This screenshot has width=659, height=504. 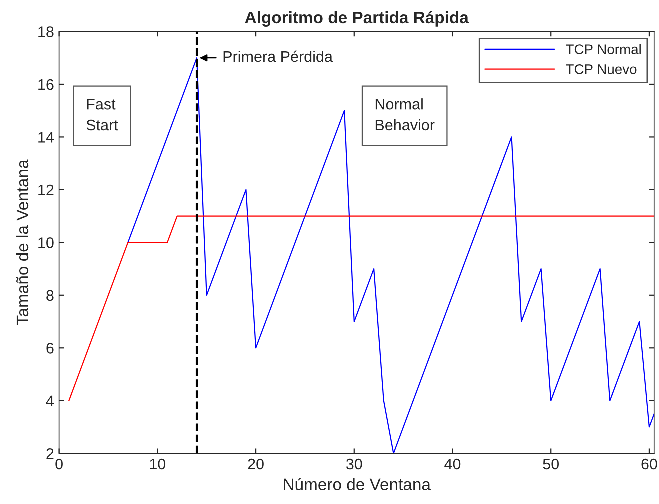 What do you see at coordinates (50, 454) in the screenshot?
I see `y-tick-label: 2` at bounding box center [50, 454].